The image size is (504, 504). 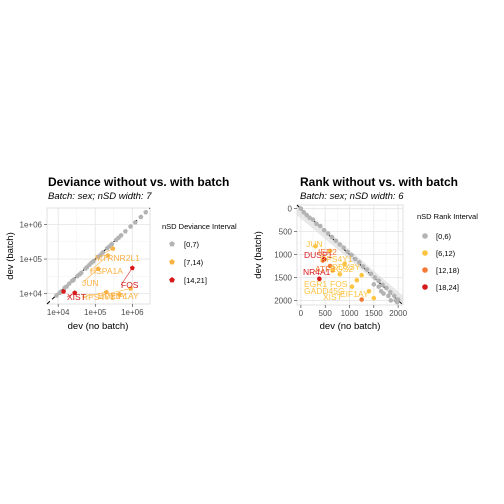 I want to click on legend-label: [7,14), so click(x=194, y=262).